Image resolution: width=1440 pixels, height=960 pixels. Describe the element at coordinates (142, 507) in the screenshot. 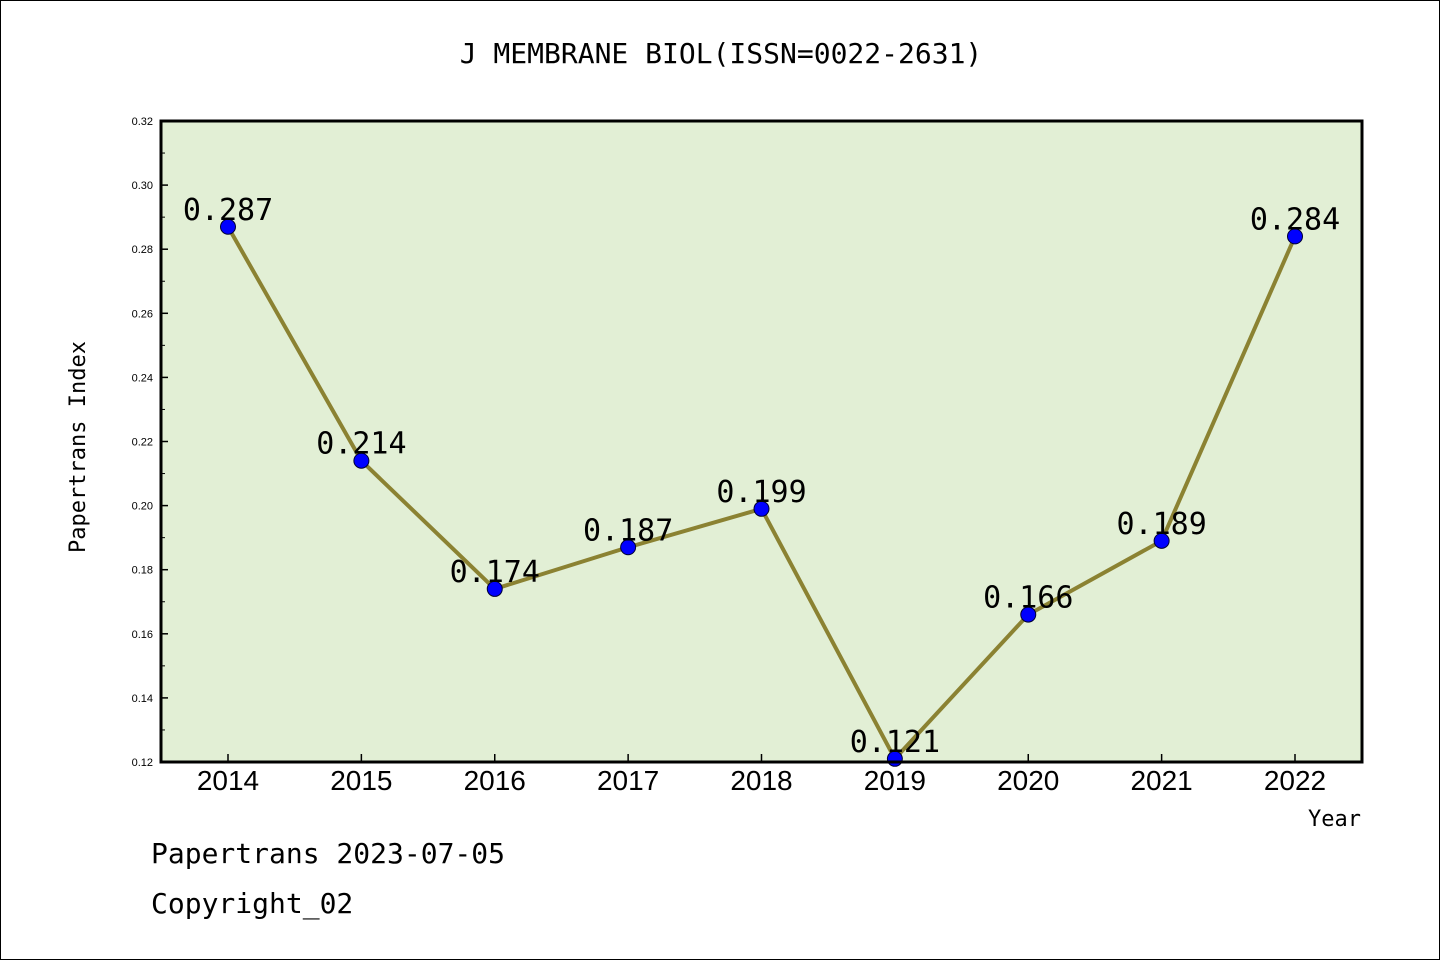

I see `y-tick-label: 0.20` at that location.